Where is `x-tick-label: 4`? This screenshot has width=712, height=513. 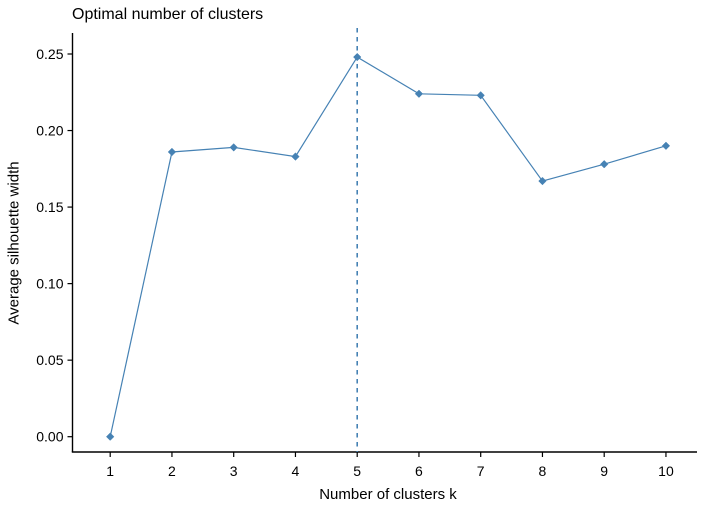 x-tick-label: 4 is located at coordinates (296, 471).